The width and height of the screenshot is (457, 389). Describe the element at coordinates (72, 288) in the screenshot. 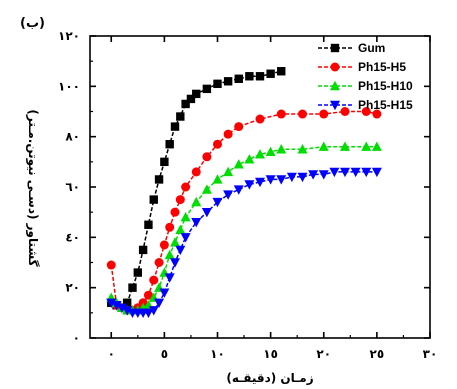

I see `y-tick-label: ٢٠` at that location.